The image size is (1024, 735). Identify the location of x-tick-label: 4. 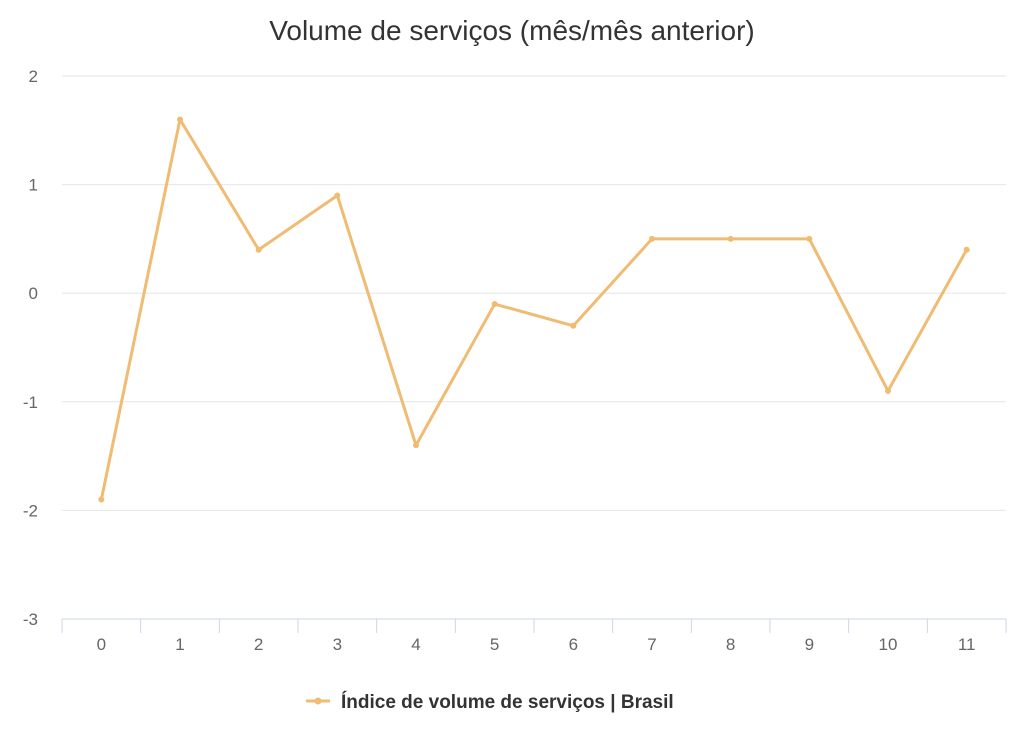
(415, 644).